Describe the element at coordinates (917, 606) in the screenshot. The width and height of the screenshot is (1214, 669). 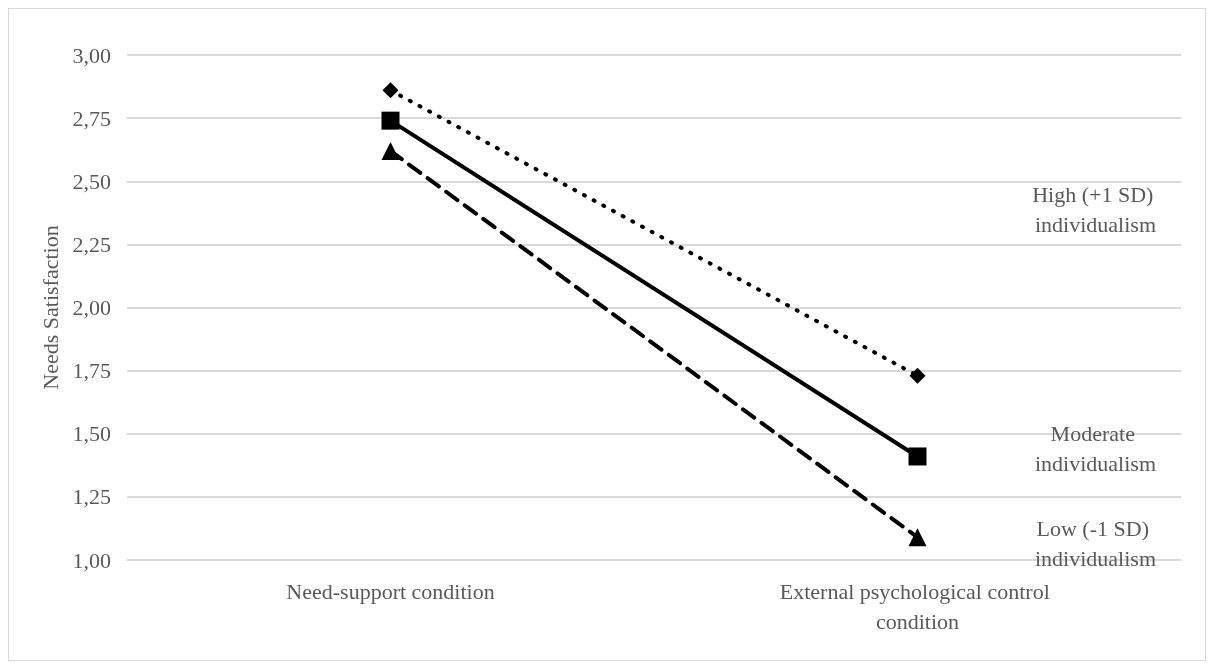
I see `x-tick-label: External psychological control condition` at that location.